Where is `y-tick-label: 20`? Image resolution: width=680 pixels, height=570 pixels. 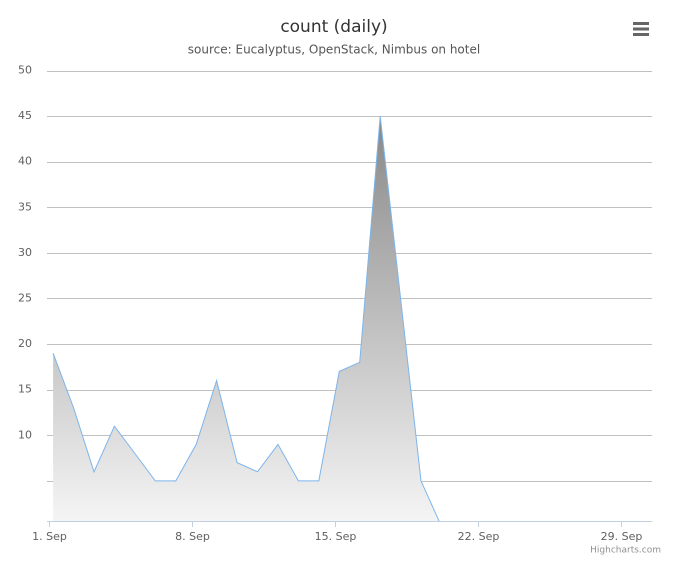
y-tick-label: 20 is located at coordinates (25, 343).